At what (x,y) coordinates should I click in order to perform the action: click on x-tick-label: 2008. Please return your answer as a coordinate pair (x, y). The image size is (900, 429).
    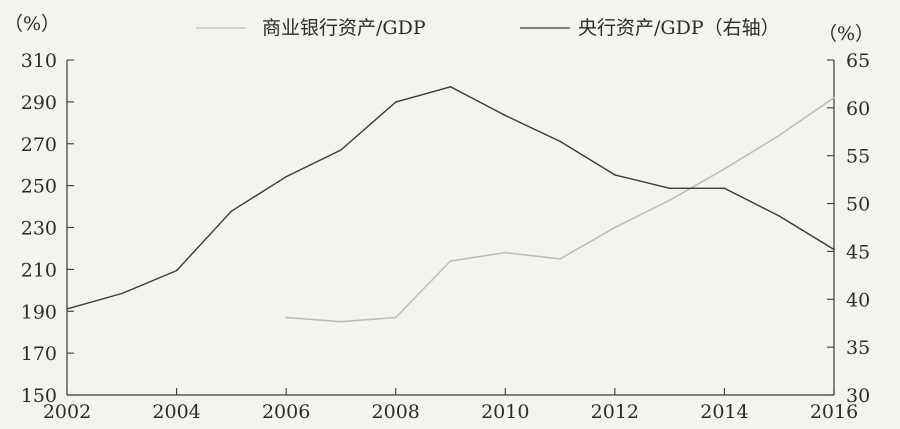
    Looking at the image, I should click on (396, 412).